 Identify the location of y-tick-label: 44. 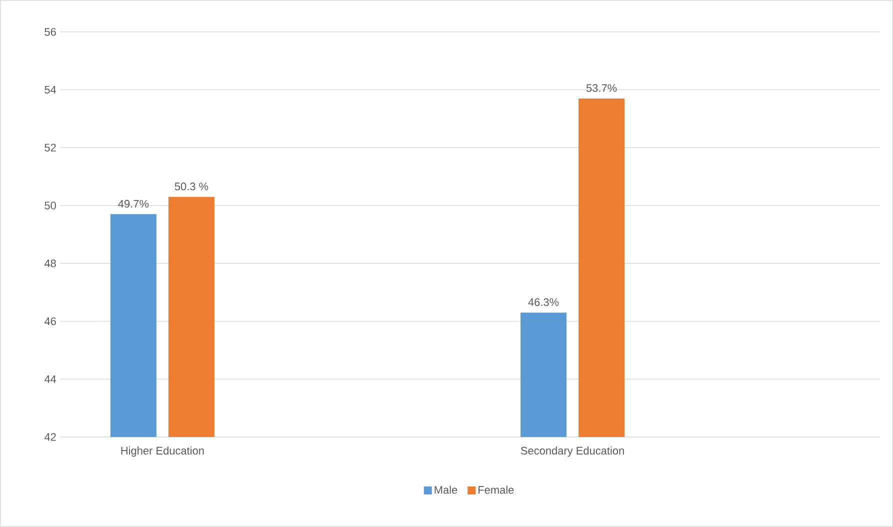
(50, 379).